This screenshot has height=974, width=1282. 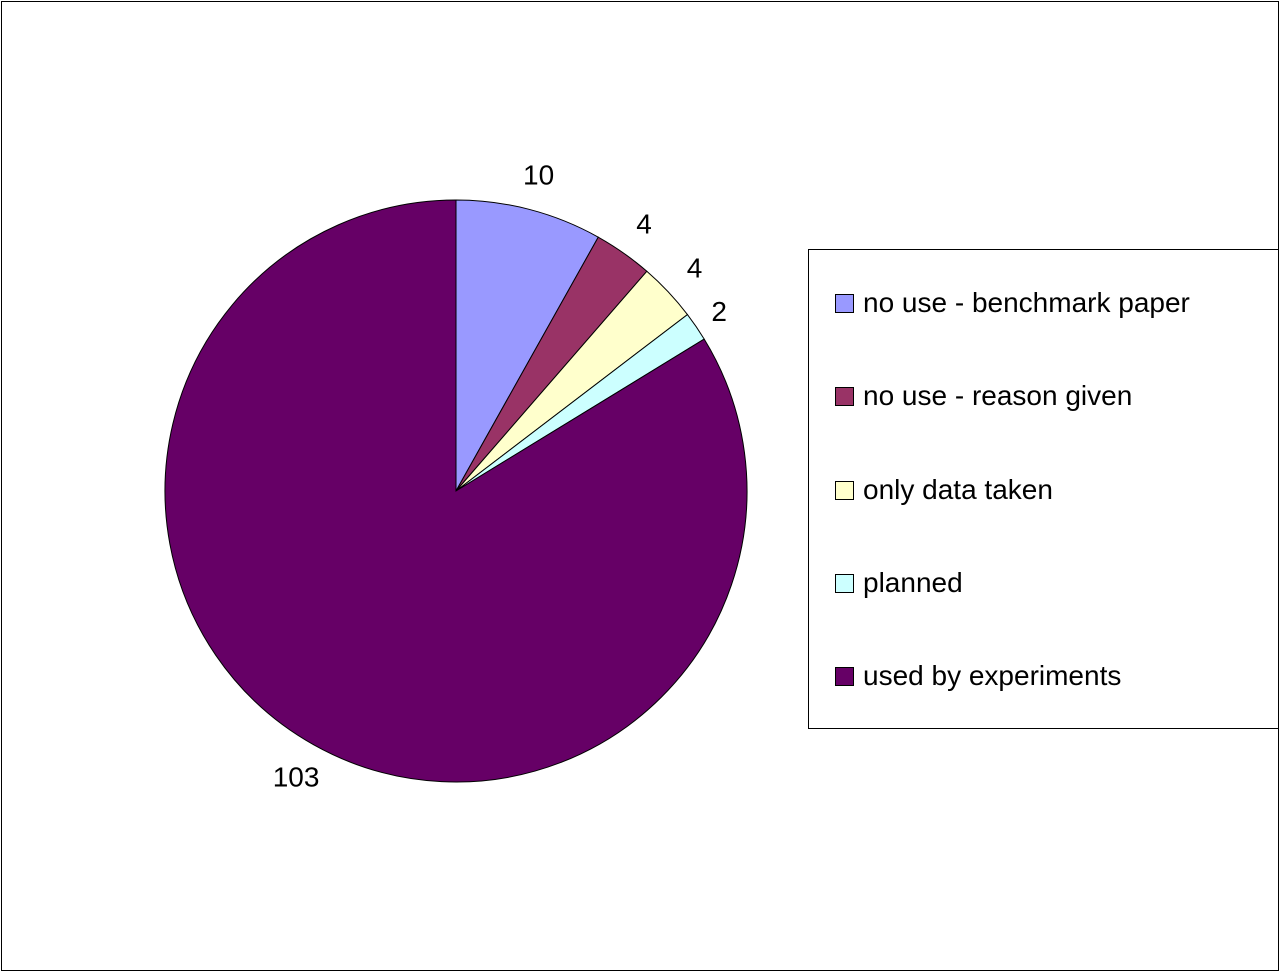 I want to click on legend-swatch-only-data-taken, so click(x=844, y=490).